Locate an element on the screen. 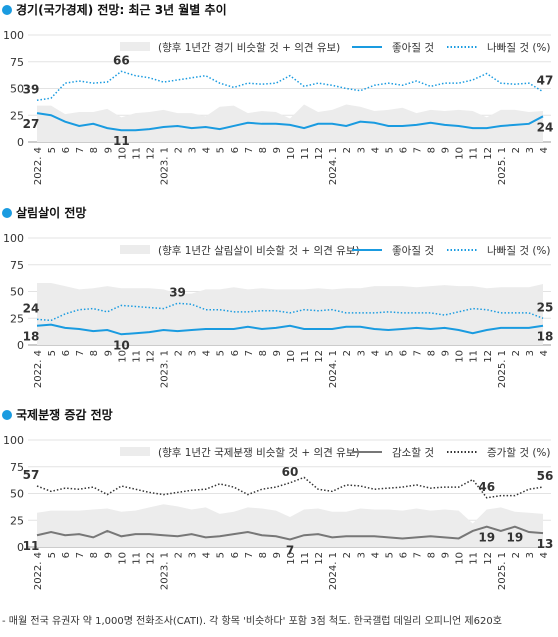  data-label: 13 is located at coordinates (545, 544).